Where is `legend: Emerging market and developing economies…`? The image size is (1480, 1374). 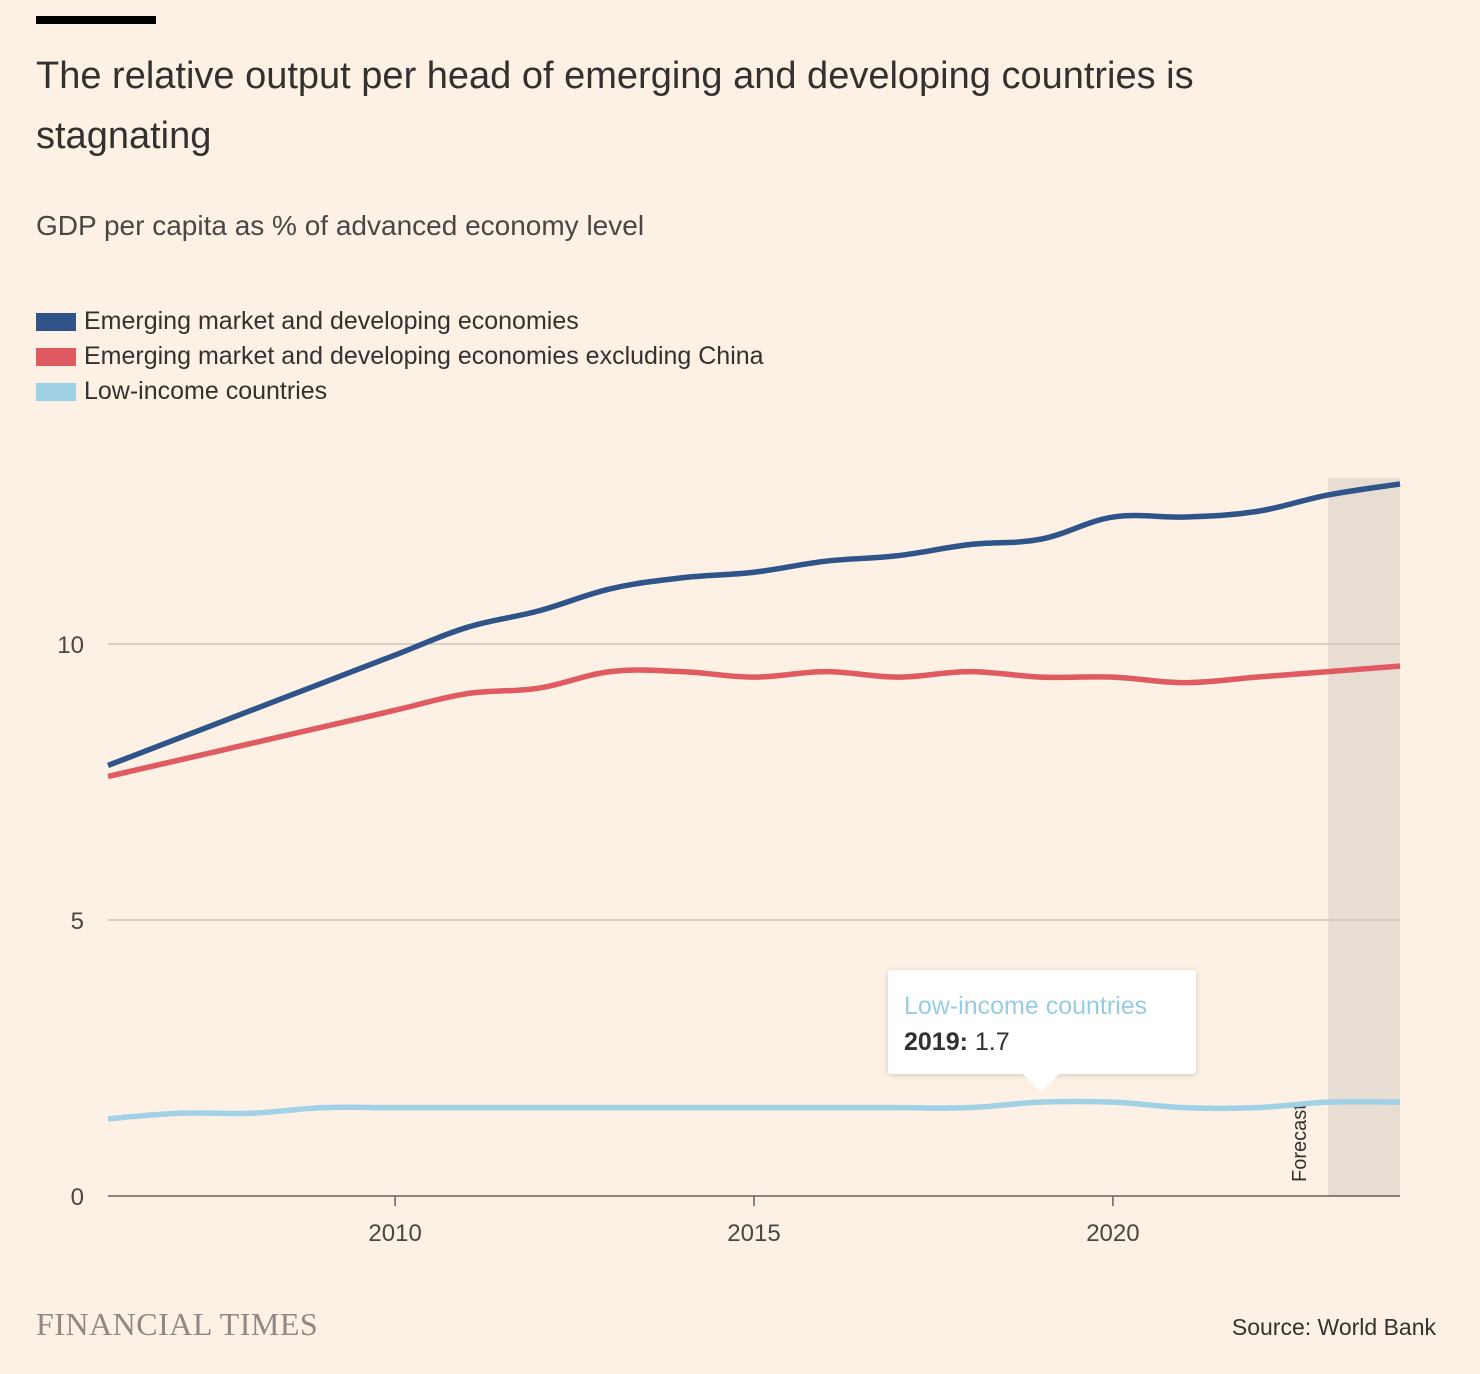
legend: Emerging market and developing economies… is located at coordinates (400, 356).